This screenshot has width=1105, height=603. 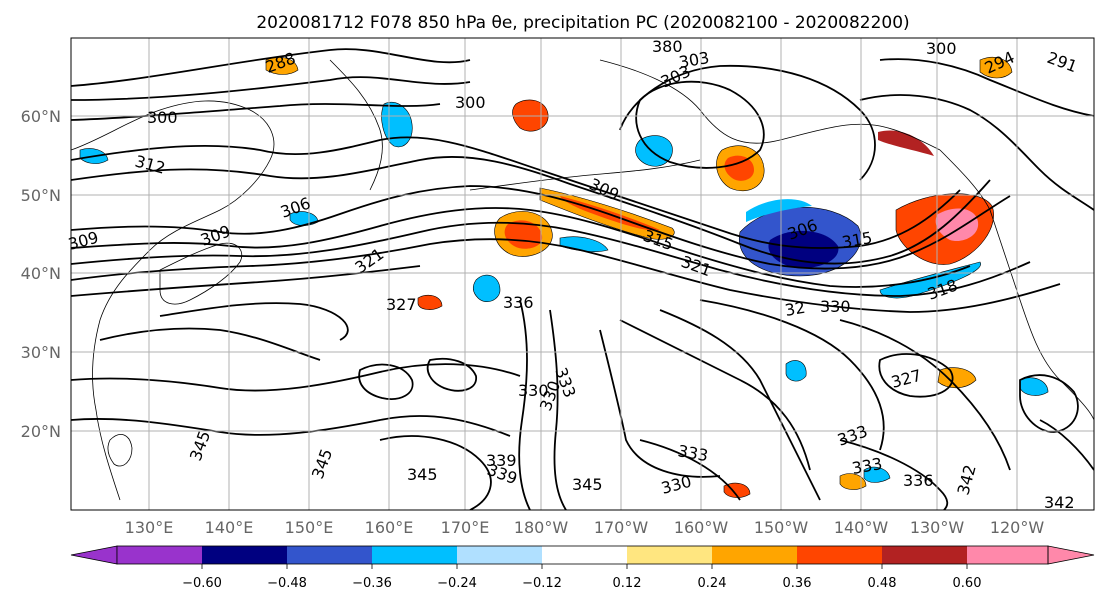 What do you see at coordinates (781, 527) in the screenshot?
I see `lon-label-150w: 150°W` at bounding box center [781, 527].